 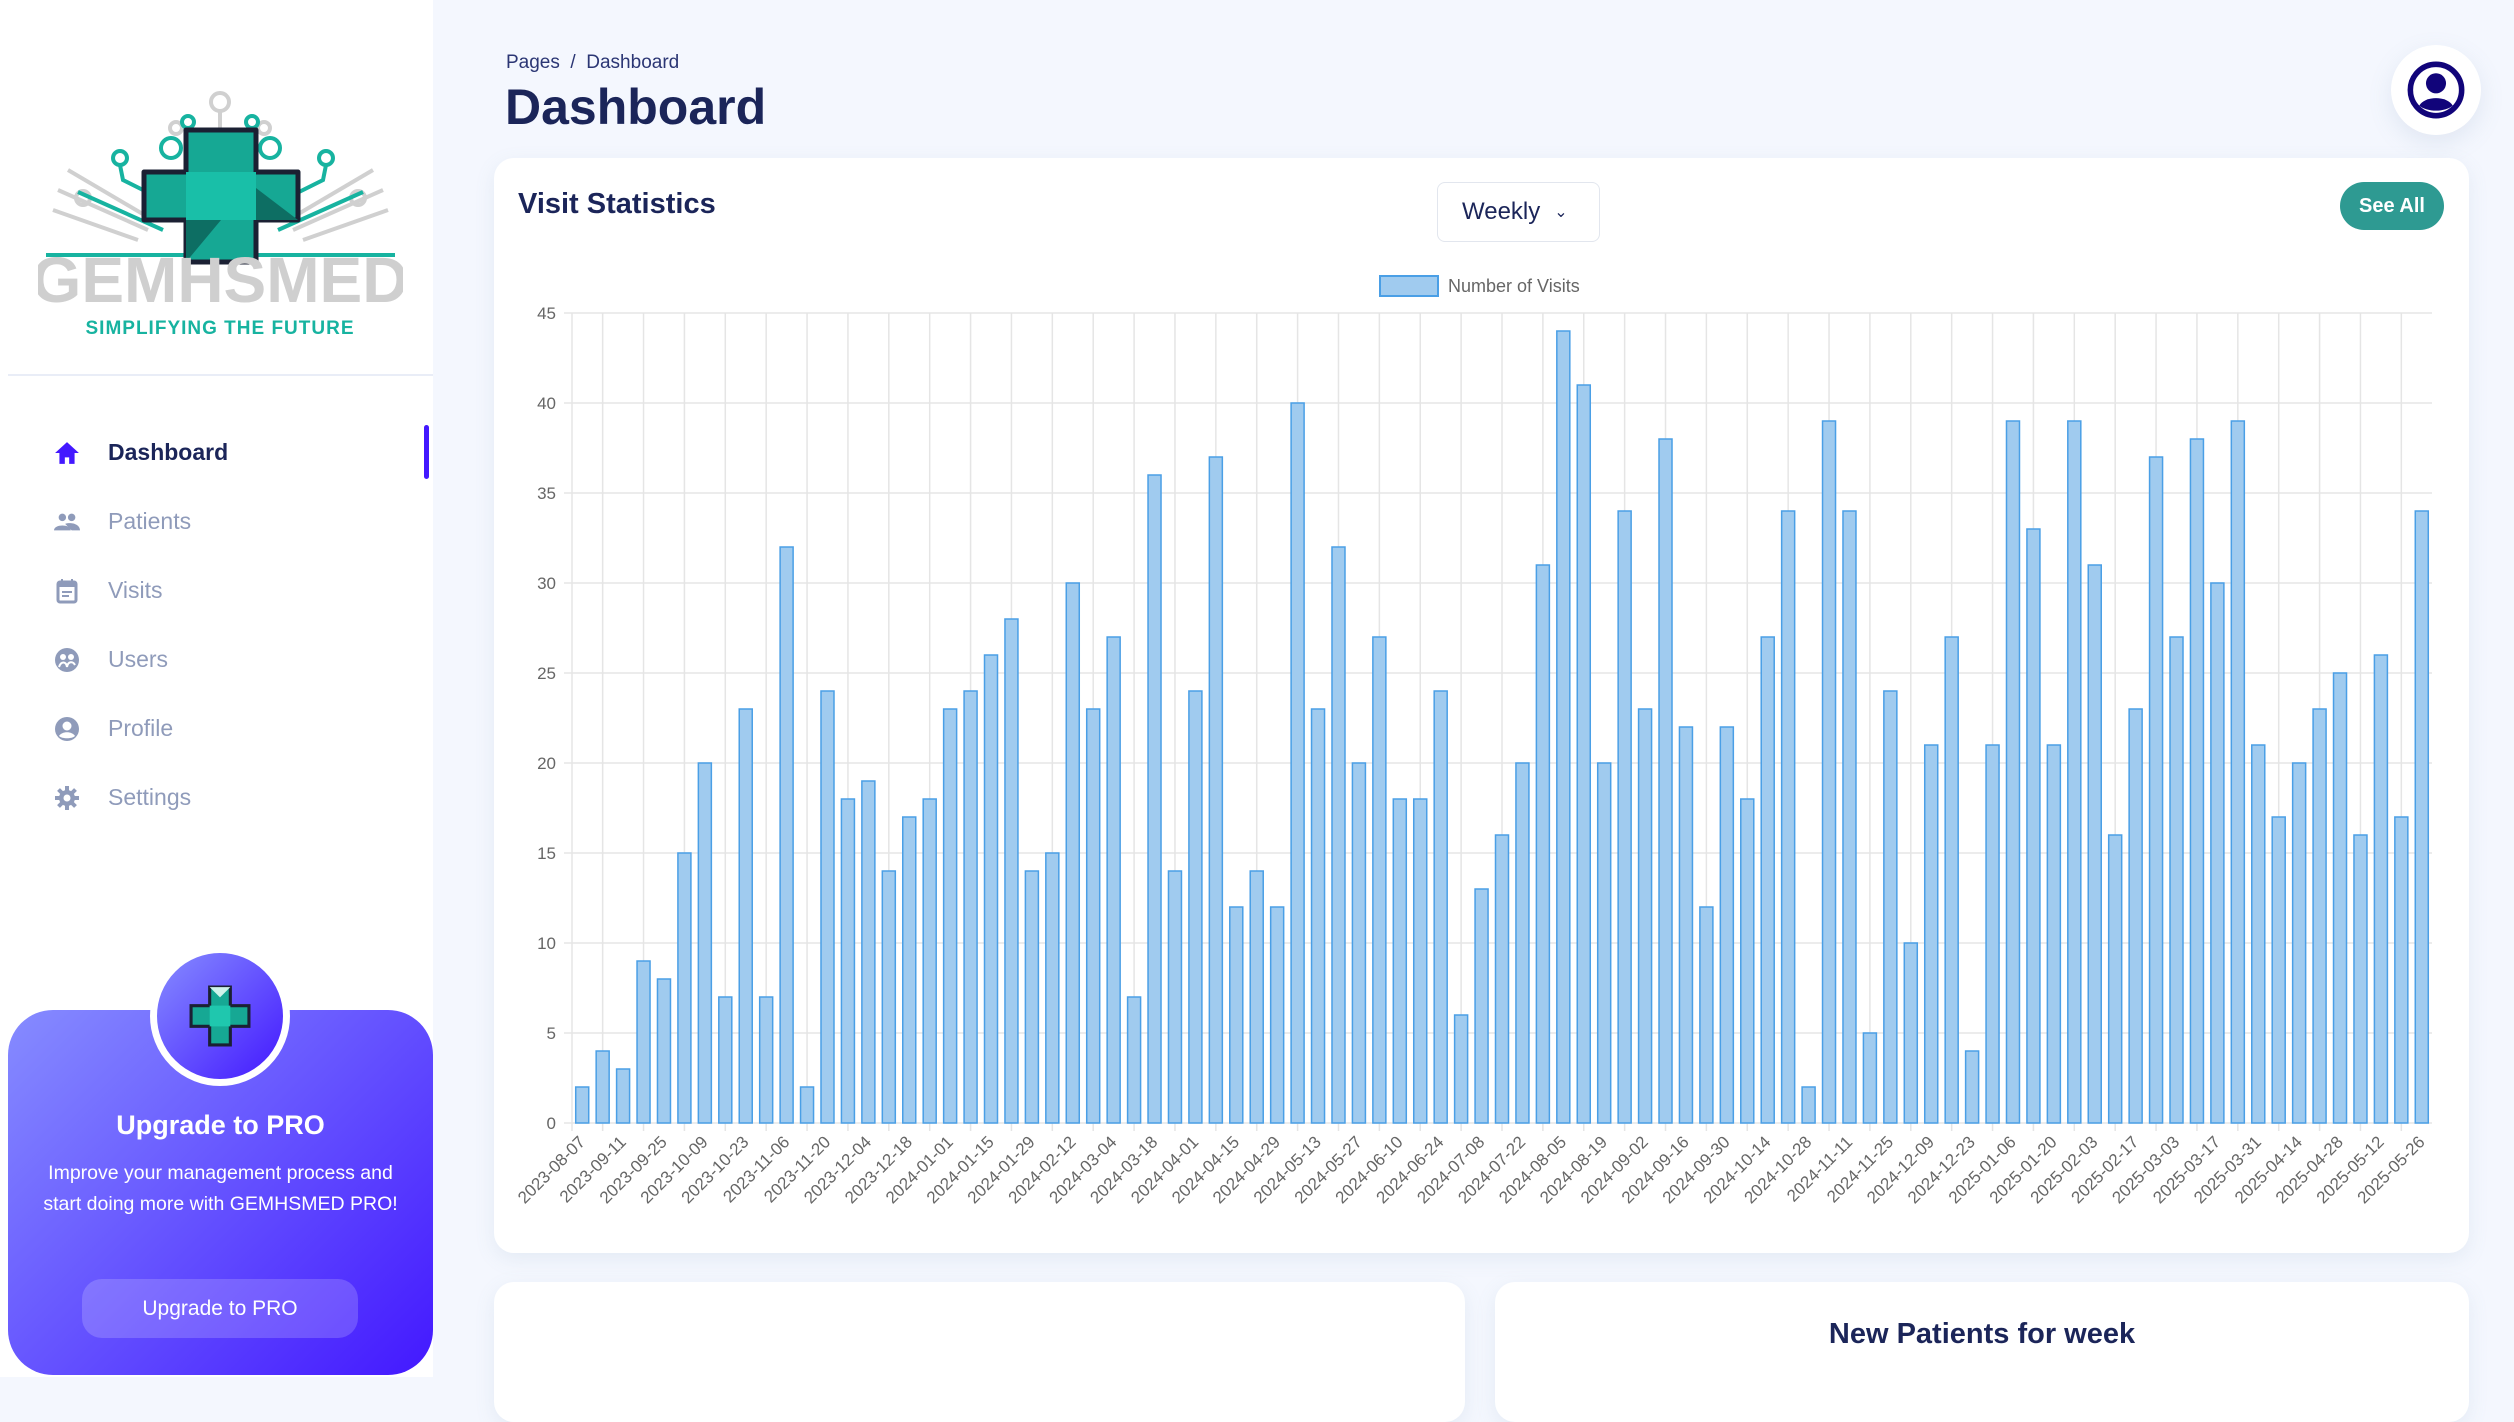 I want to click on gemhsmed-logo: GEMHSMED SIMPLIFYING THE FUTURE, so click(x=220, y=215).